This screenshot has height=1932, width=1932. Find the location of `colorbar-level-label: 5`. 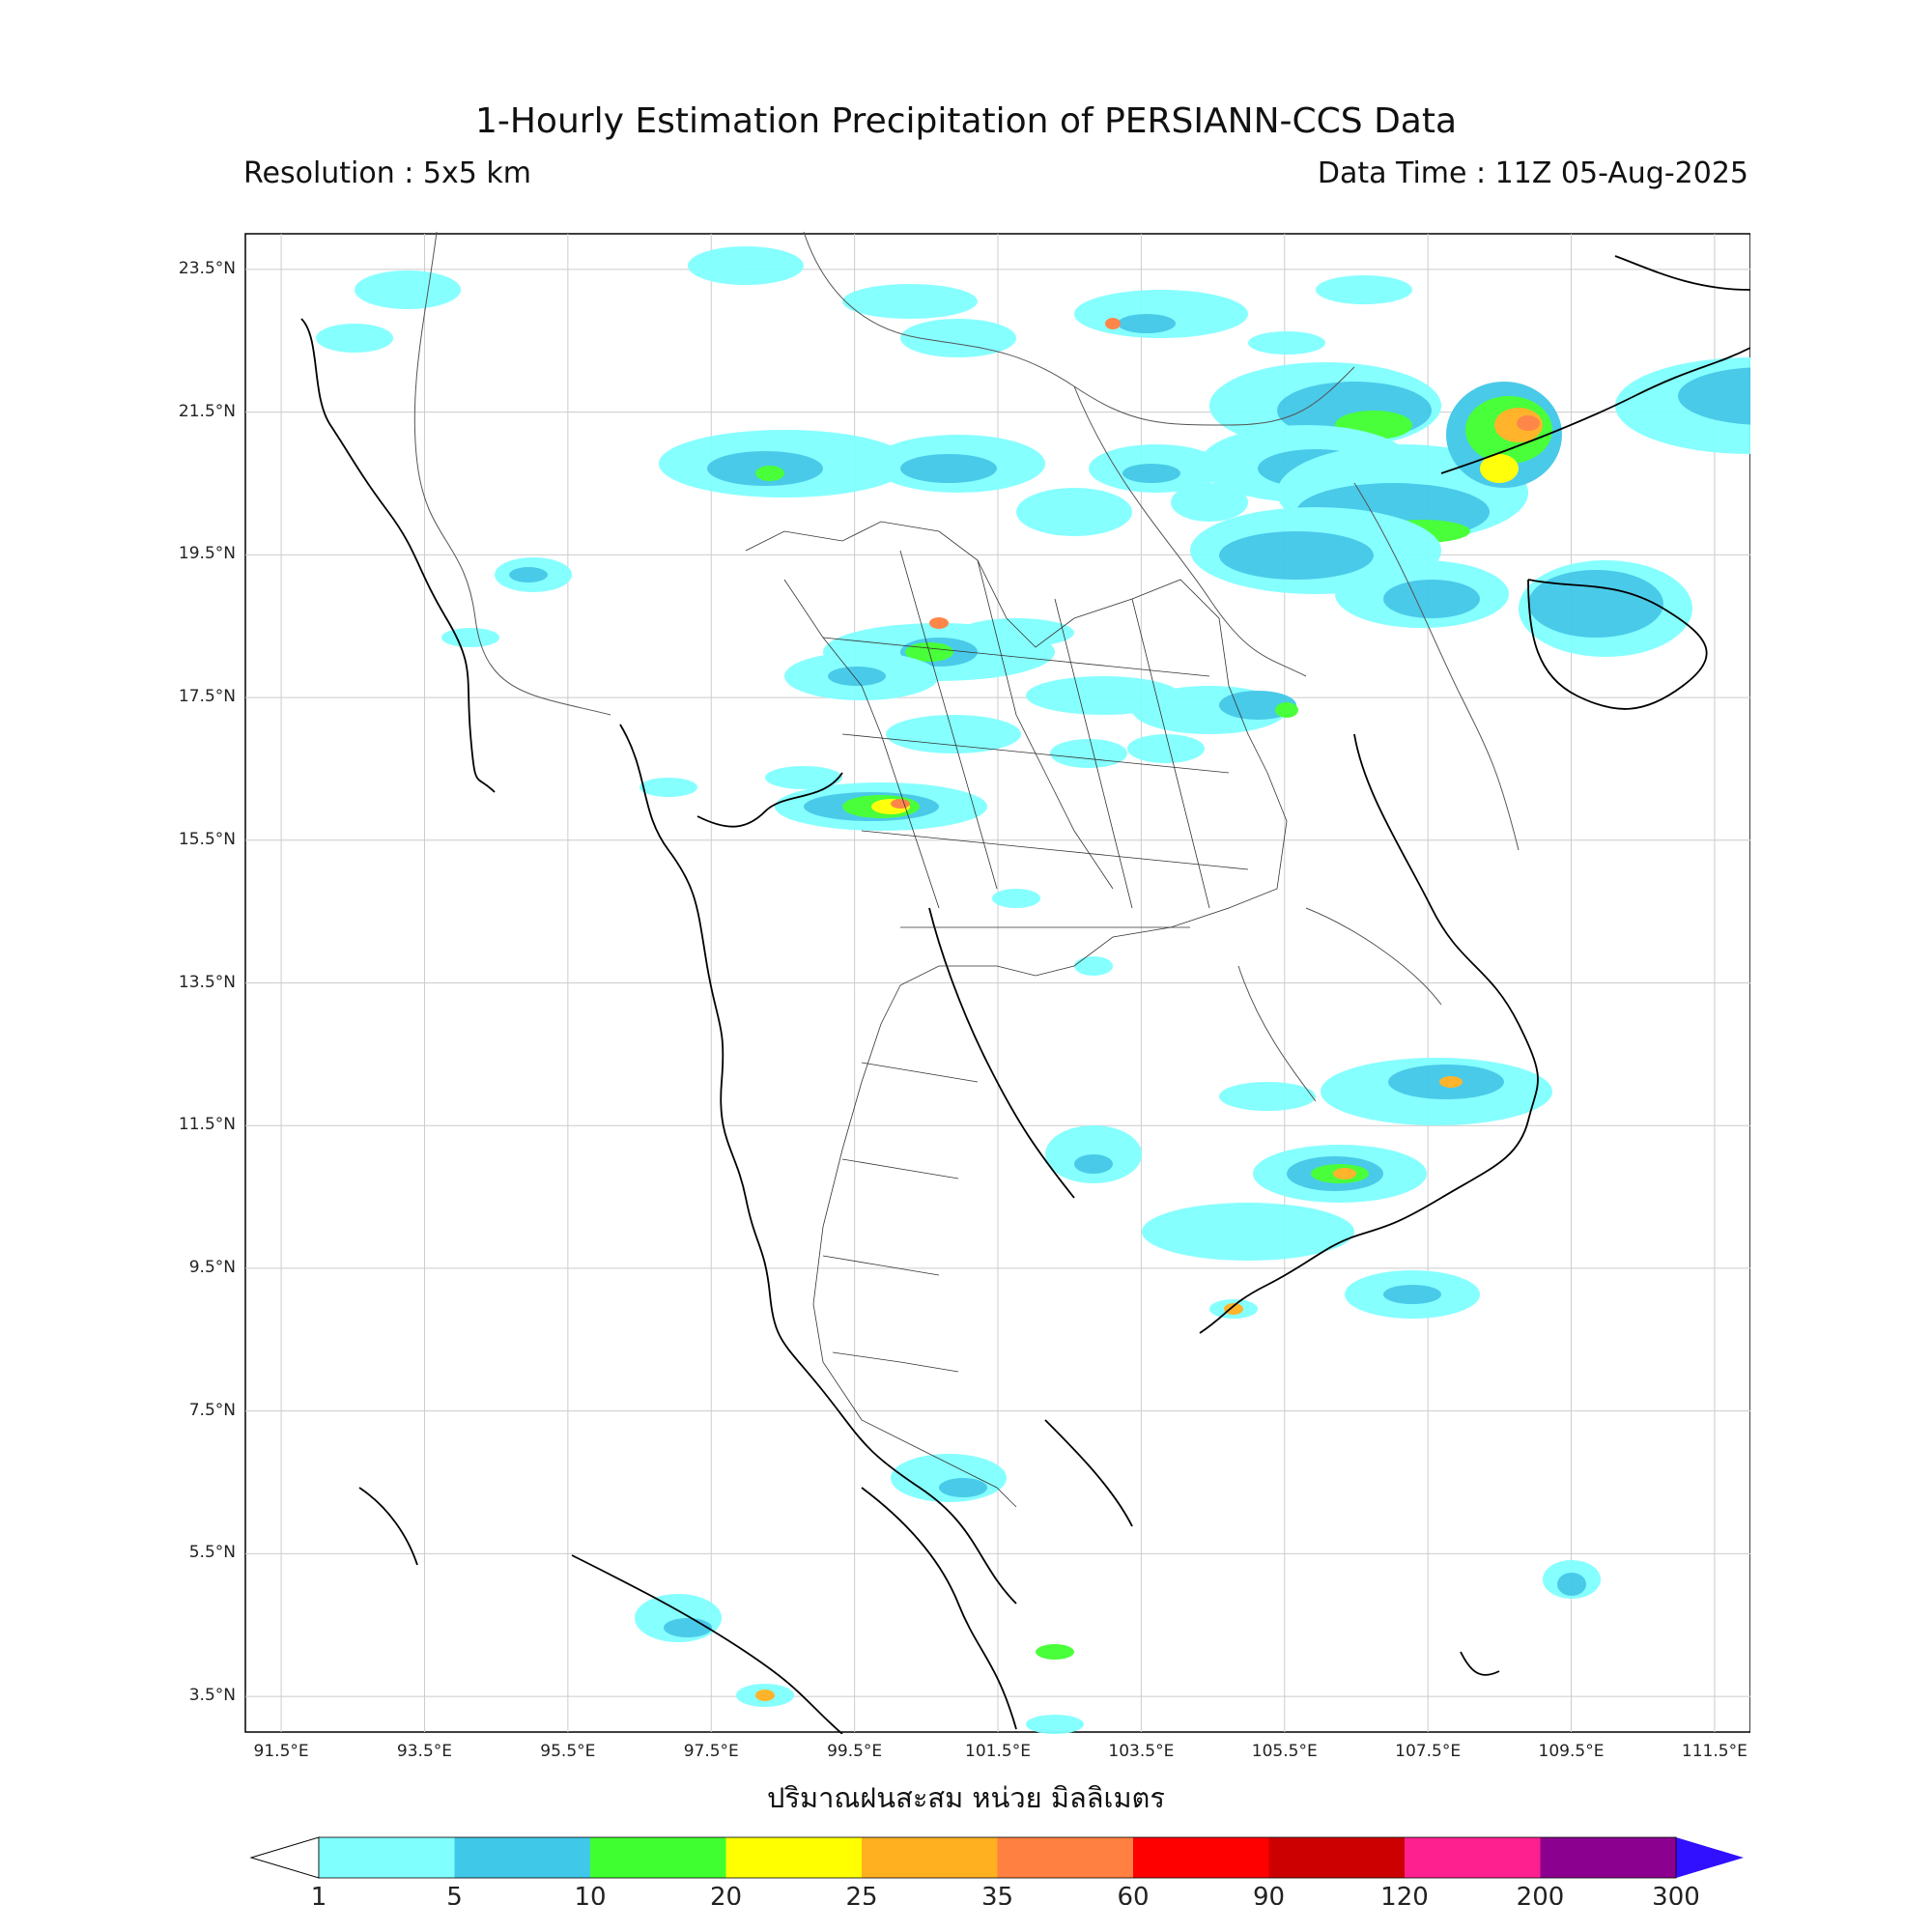

colorbar-level-label: 5 is located at coordinates (454, 1894).